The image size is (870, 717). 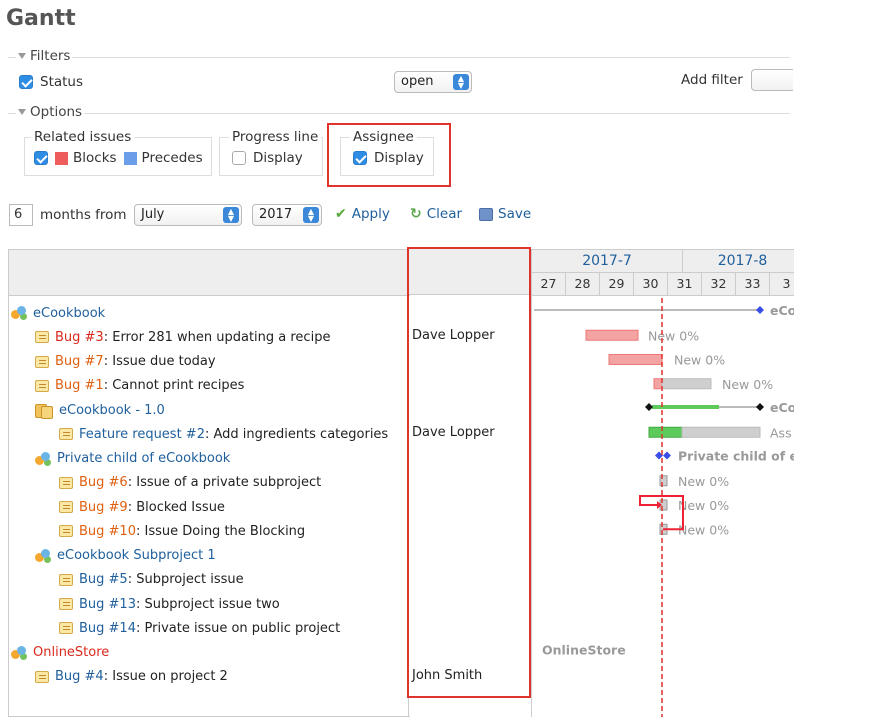 What do you see at coordinates (781, 432) in the screenshot?
I see `issue-bar-label: Ass` at bounding box center [781, 432].